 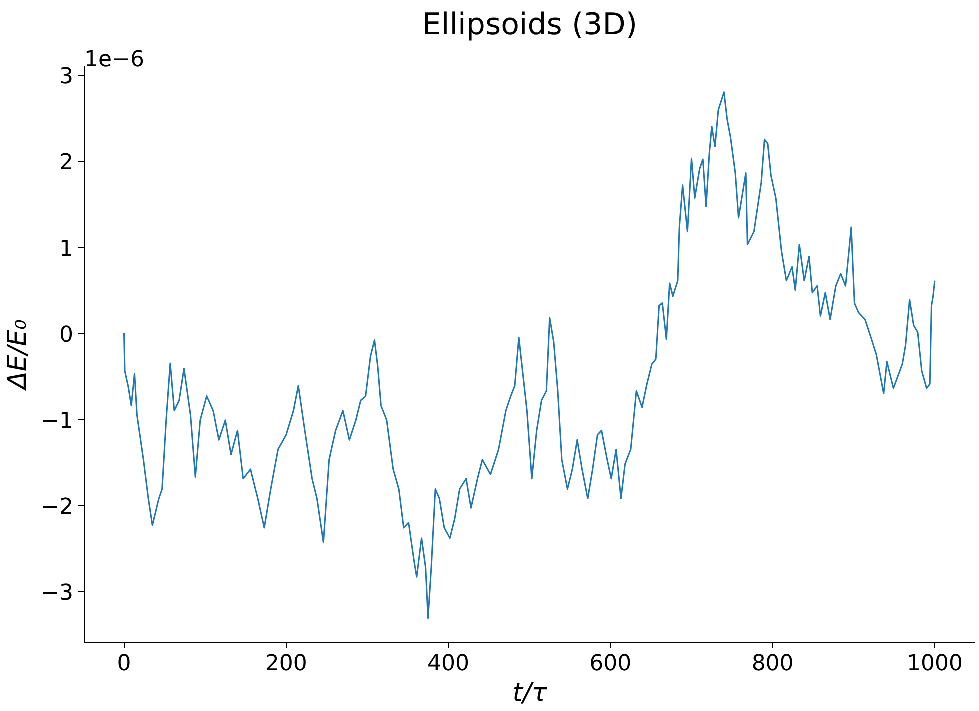 I want to click on x-axis-title: t/τ, so click(x=530, y=693).